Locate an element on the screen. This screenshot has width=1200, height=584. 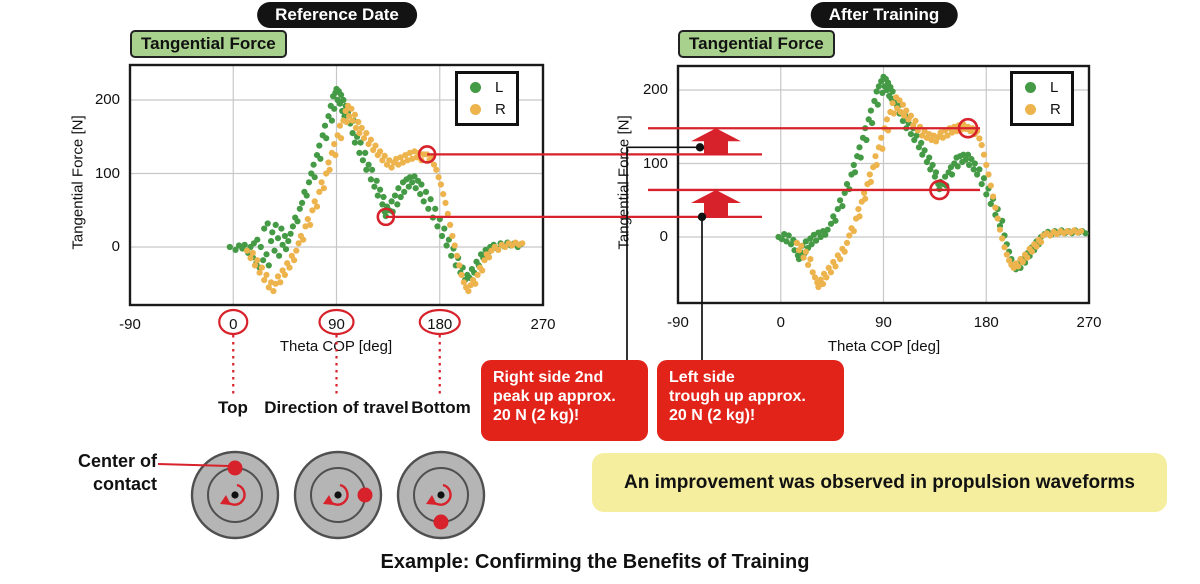
ref-y-tick: 0 is located at coordinates (115, 246).